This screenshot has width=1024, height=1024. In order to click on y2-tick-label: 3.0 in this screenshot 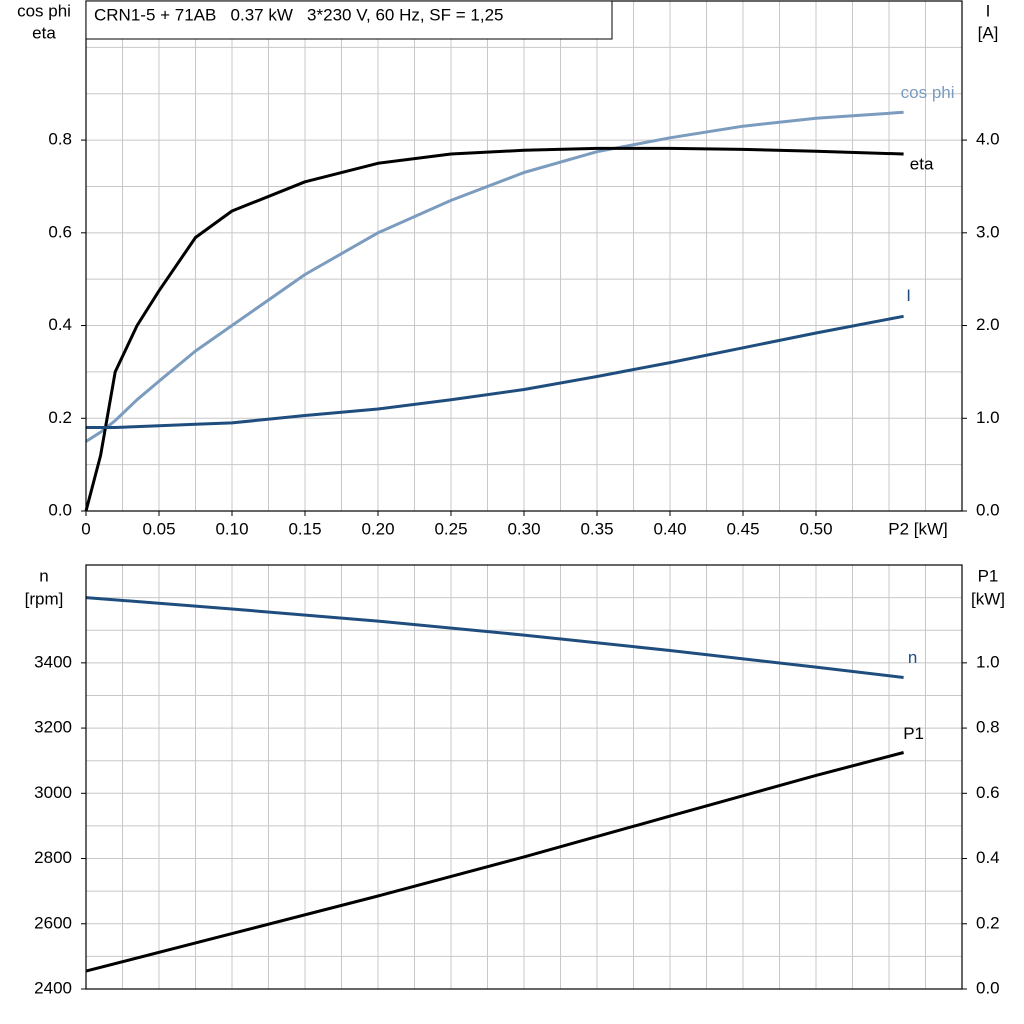, I will do `click(988, 231)`.